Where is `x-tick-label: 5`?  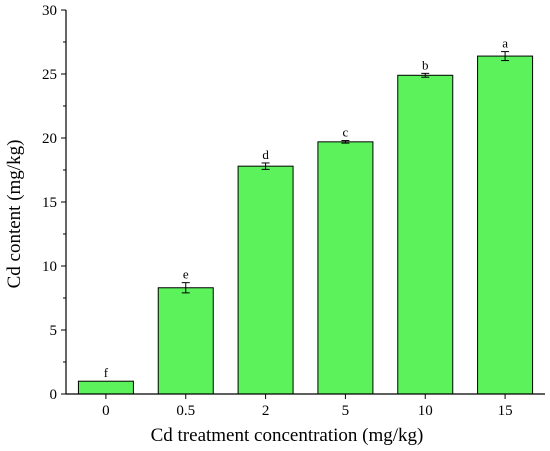
x-tick-label: 5 is located at coordinates (346, 411).